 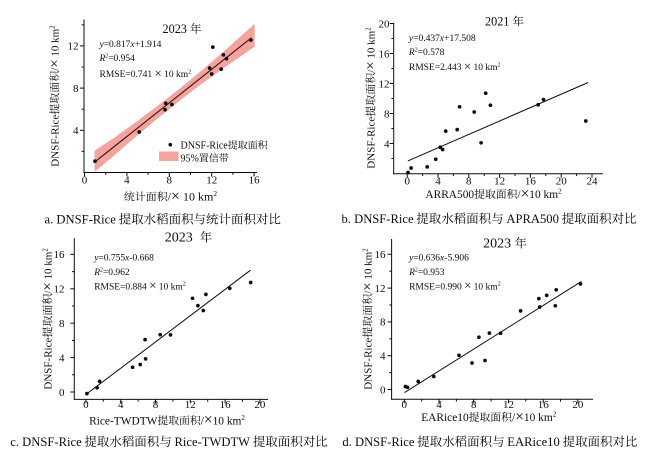 I want to click on svg-text: 2021, so click(x=498, y=22).